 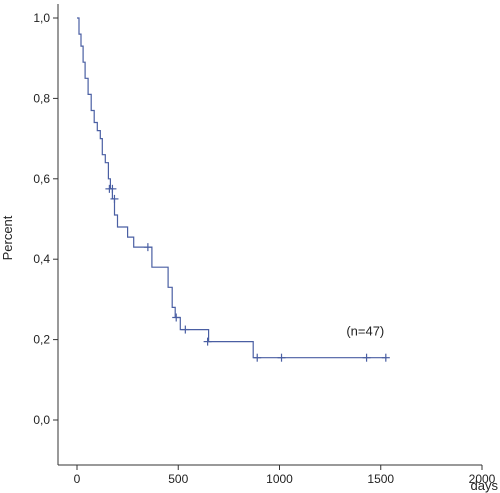 What do you see at coordinates (41, 340) in the screenshot?
I see `y-tick-label: 0,2` at bounding box center [41, 340].